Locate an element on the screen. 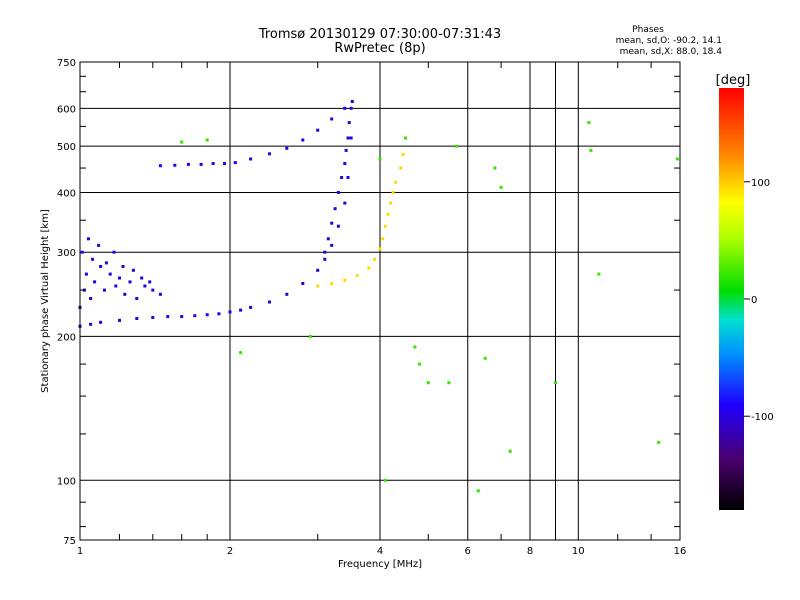 The image size is (800, 600). phases-line-o: mean, sd,O: -90.2, 14.1 is located at coordinates (669, 41).